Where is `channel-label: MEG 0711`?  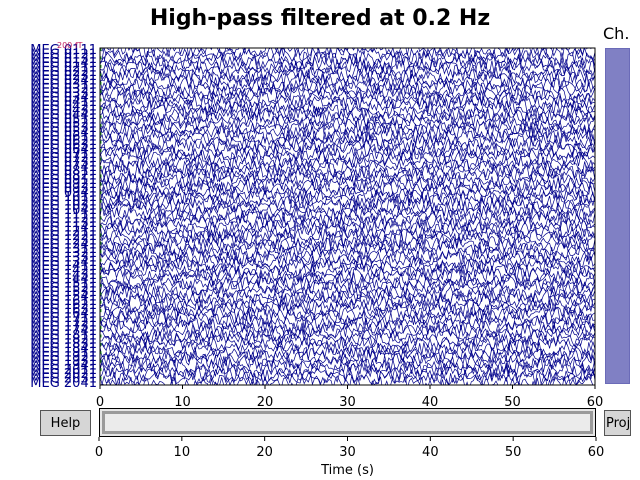 channel-label: MEG 0711 is located at coordinates (63, 154).